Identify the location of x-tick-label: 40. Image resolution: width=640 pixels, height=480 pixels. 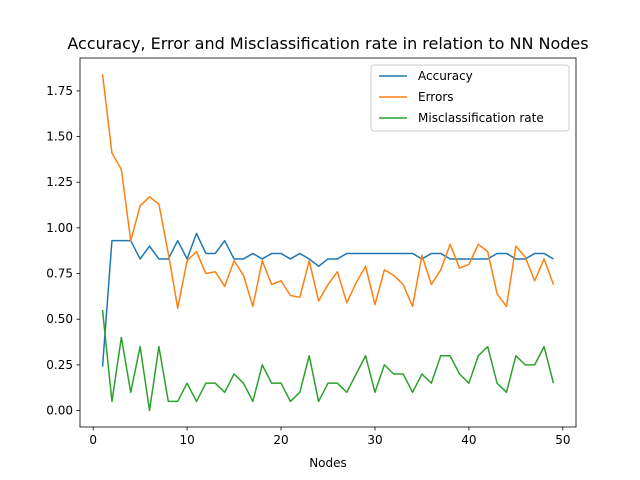
(468, 440).